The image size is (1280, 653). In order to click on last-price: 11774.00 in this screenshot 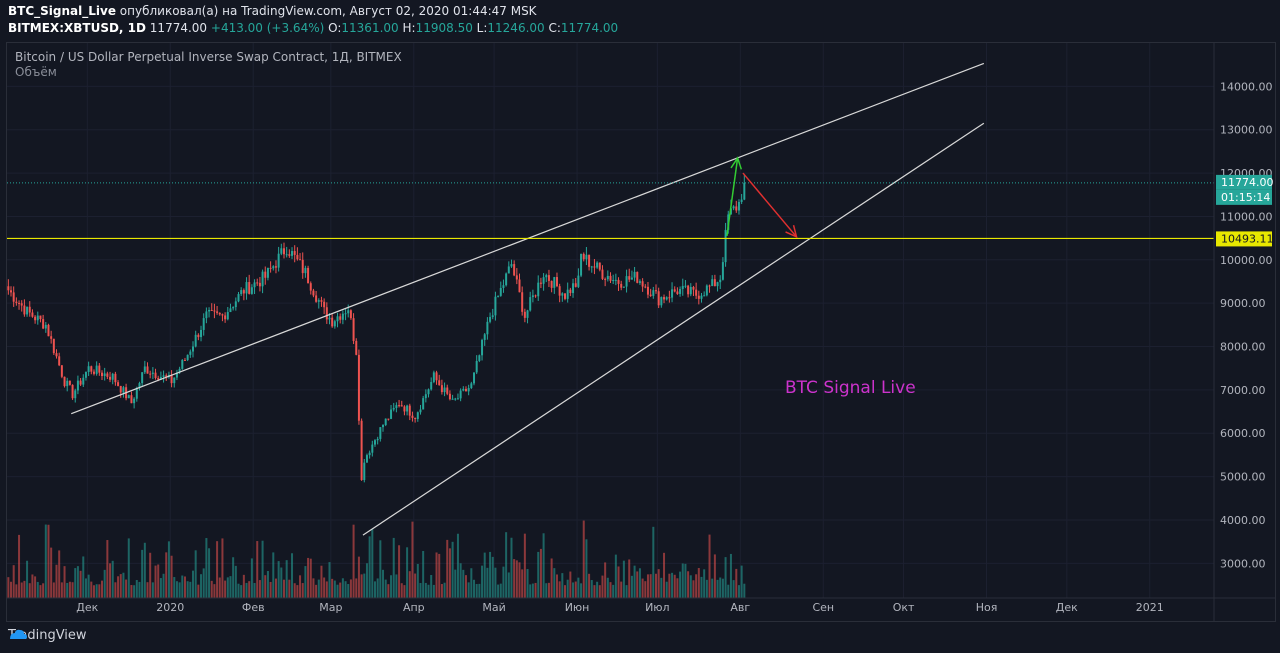, I will do `click(178, 28)`.